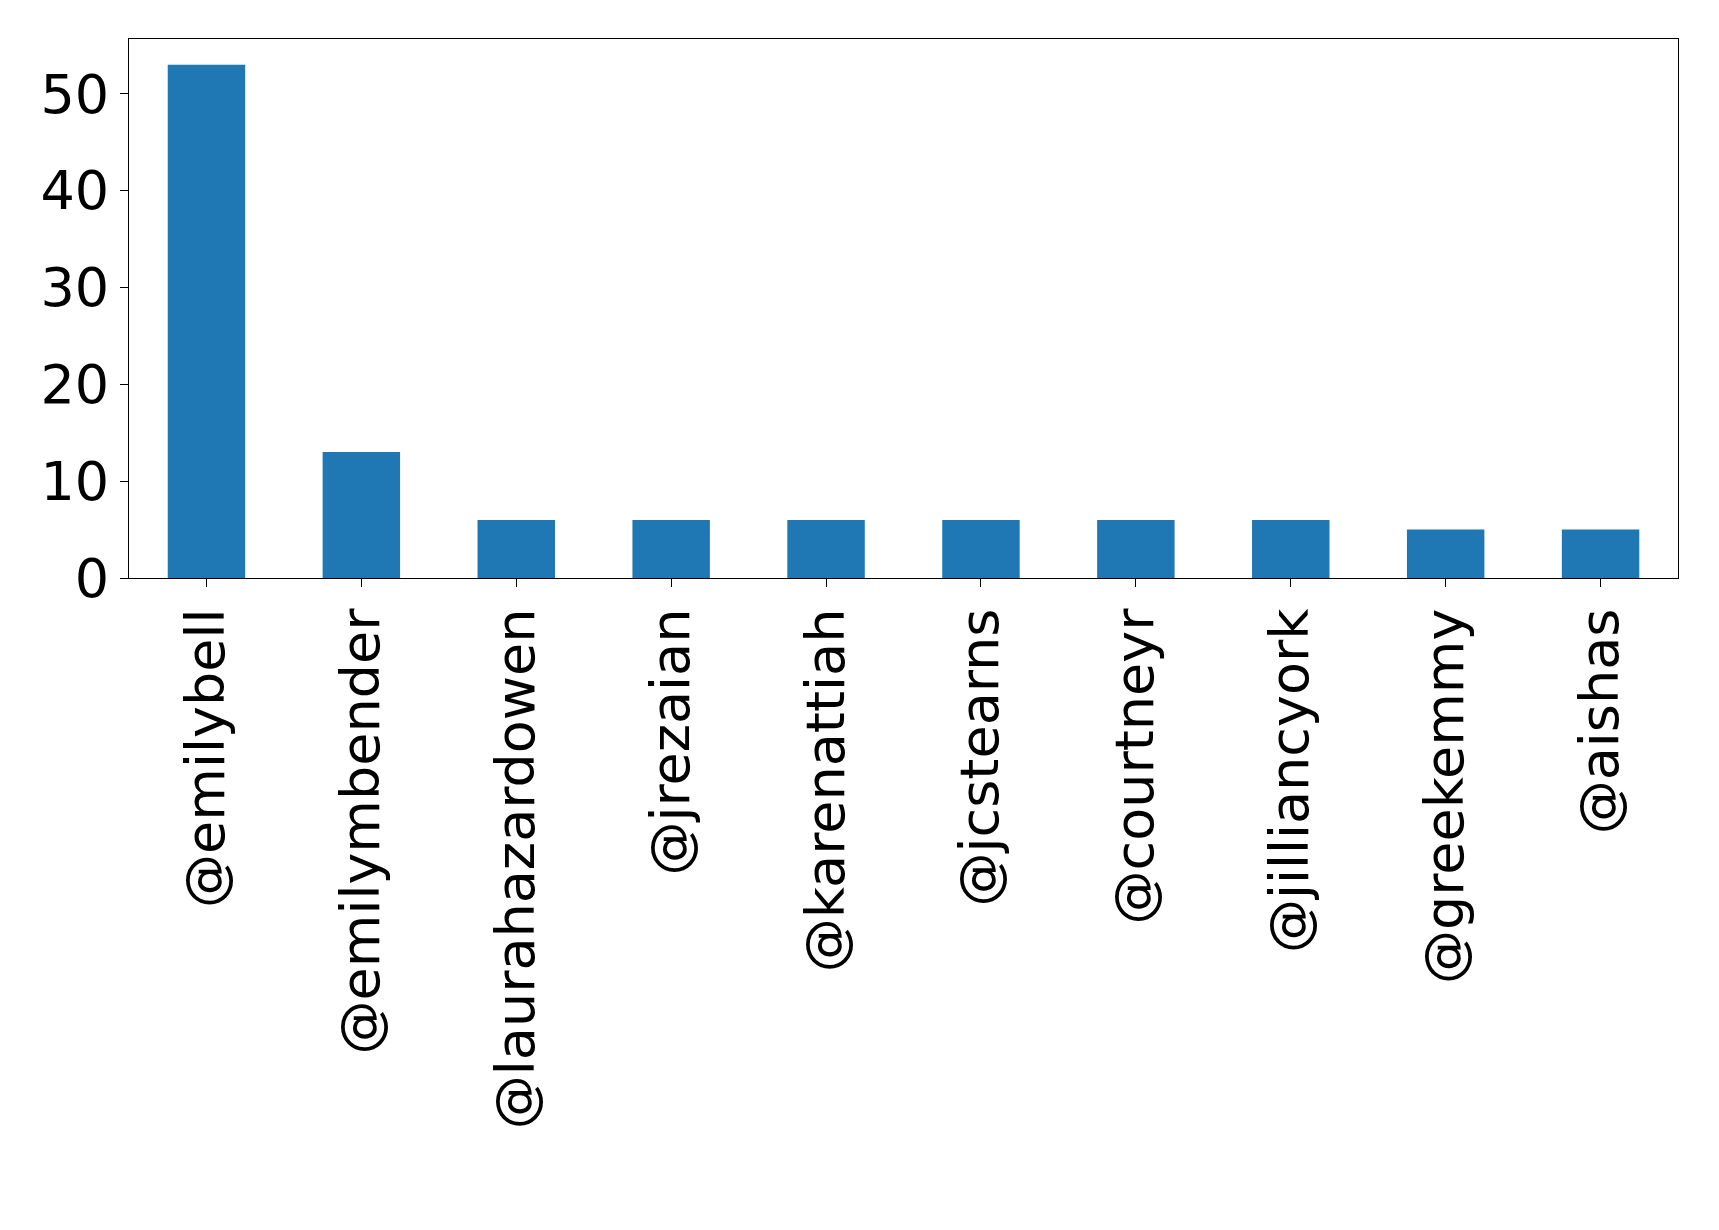 The height and width of the screenshot is (1230, 1719). I want to click on y-tick-label: 20, so click(75, 385).